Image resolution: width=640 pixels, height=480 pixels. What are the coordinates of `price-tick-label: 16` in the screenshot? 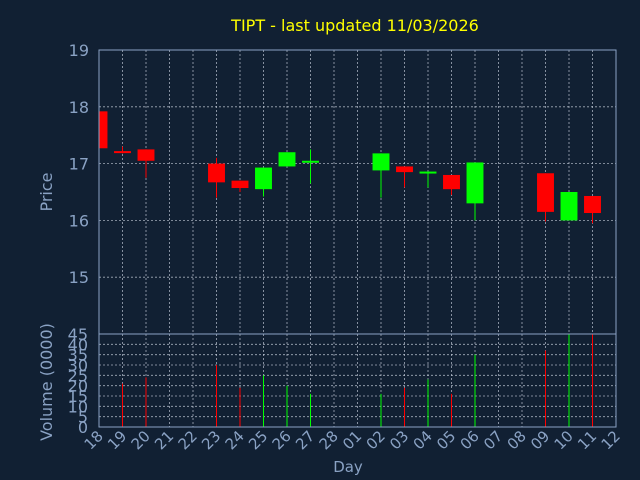 It's located at (79, 220).